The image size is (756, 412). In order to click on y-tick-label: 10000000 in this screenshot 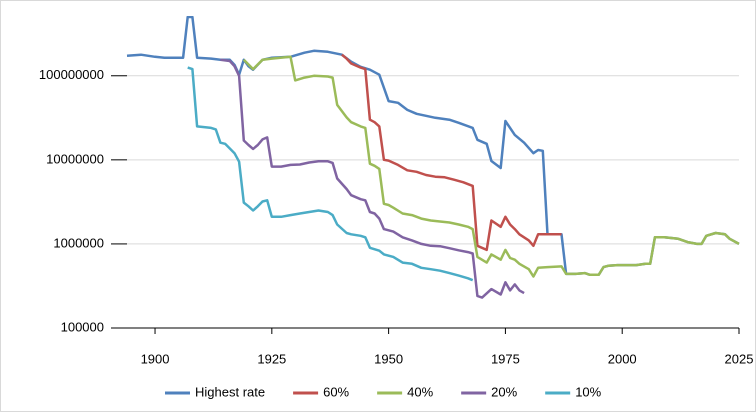, I will do `click(75, 158)`.